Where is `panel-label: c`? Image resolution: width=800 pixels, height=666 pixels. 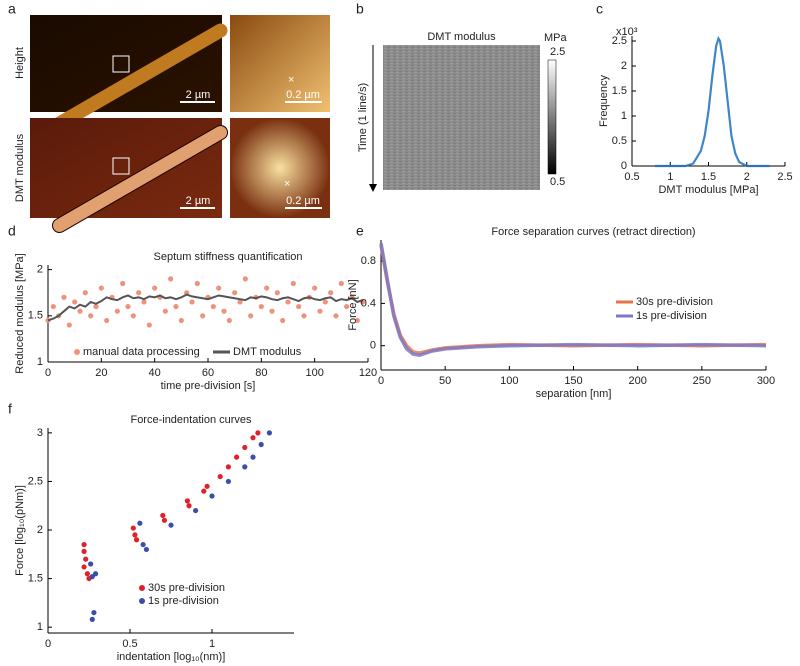 panel-label: c is located at coordinates (599, 9).